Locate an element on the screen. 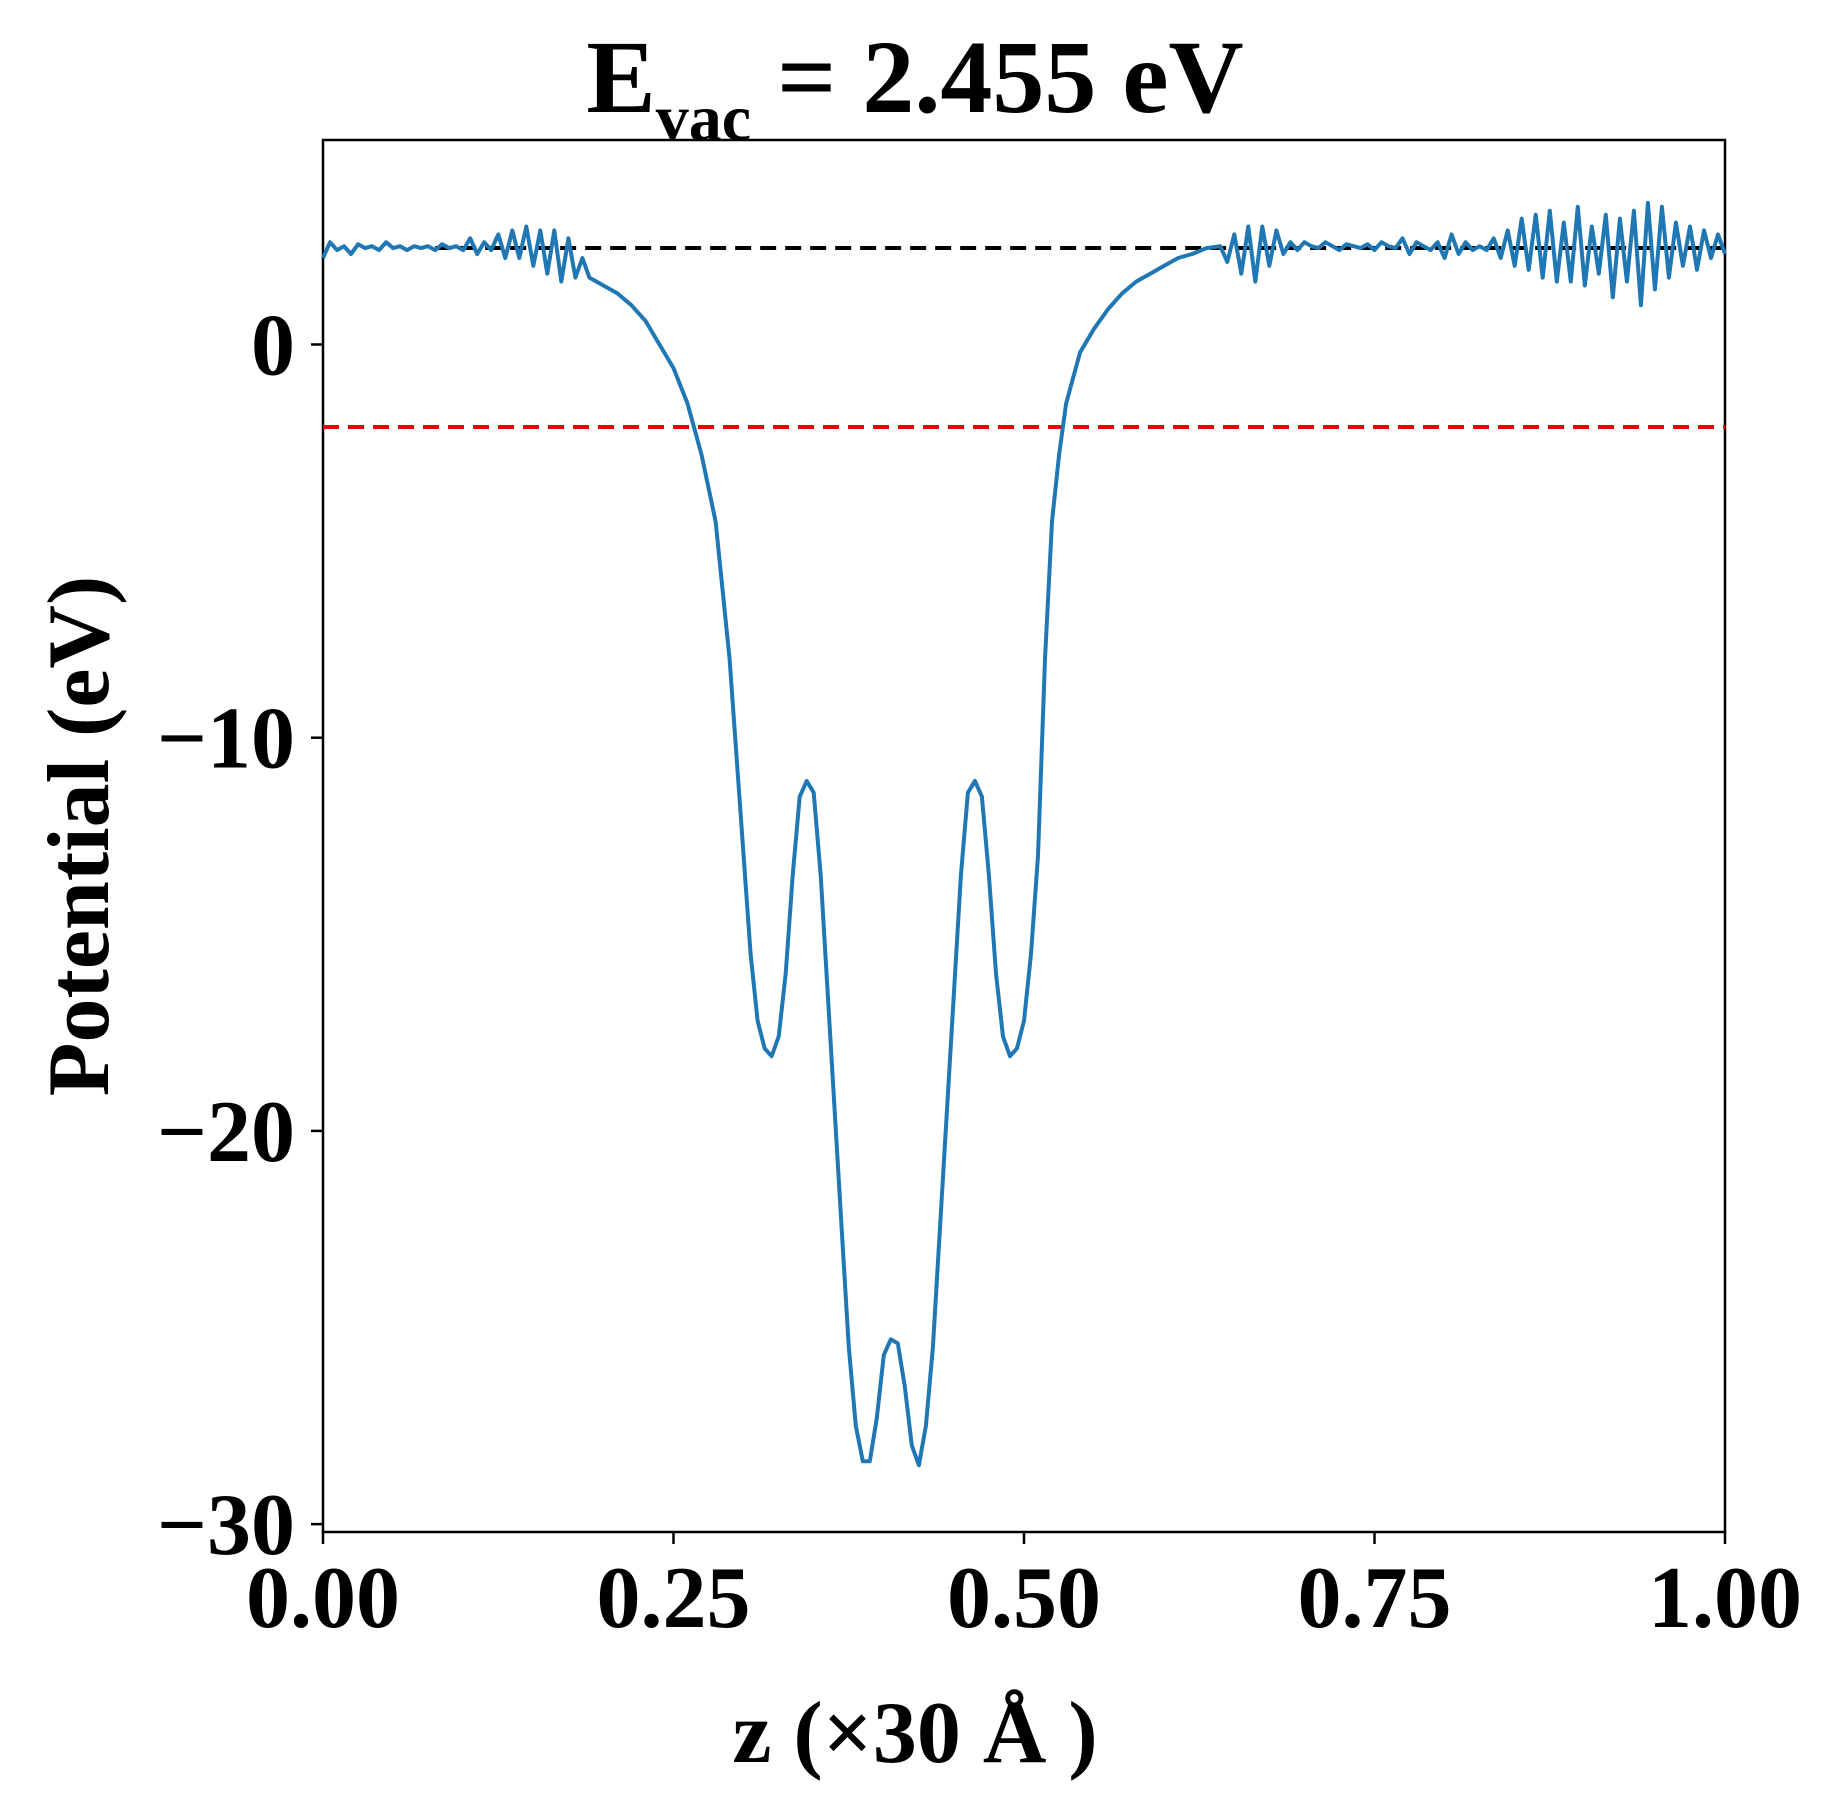  chart-title: Evac = 2.455 eV is located at coordinates (914, 87).